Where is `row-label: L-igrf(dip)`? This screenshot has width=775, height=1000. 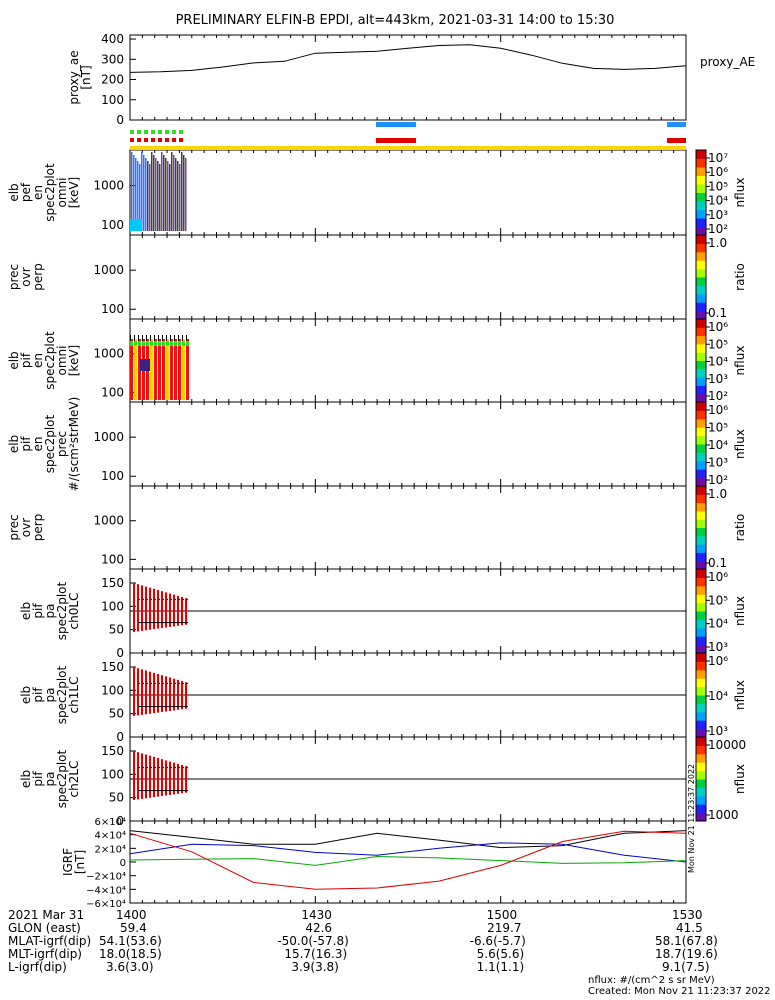
row-label: L-igrf(dip) is located at coordinates (37, 967).